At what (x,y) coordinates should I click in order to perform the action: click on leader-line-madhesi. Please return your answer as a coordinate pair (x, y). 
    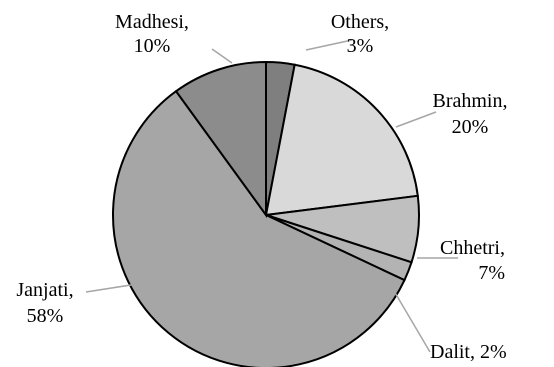
    Looking at the image, I should click on (222, 56).